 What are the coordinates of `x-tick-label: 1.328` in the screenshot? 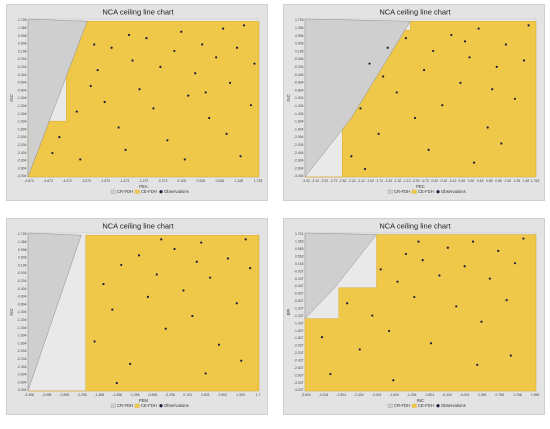 It's located at (239, 181).